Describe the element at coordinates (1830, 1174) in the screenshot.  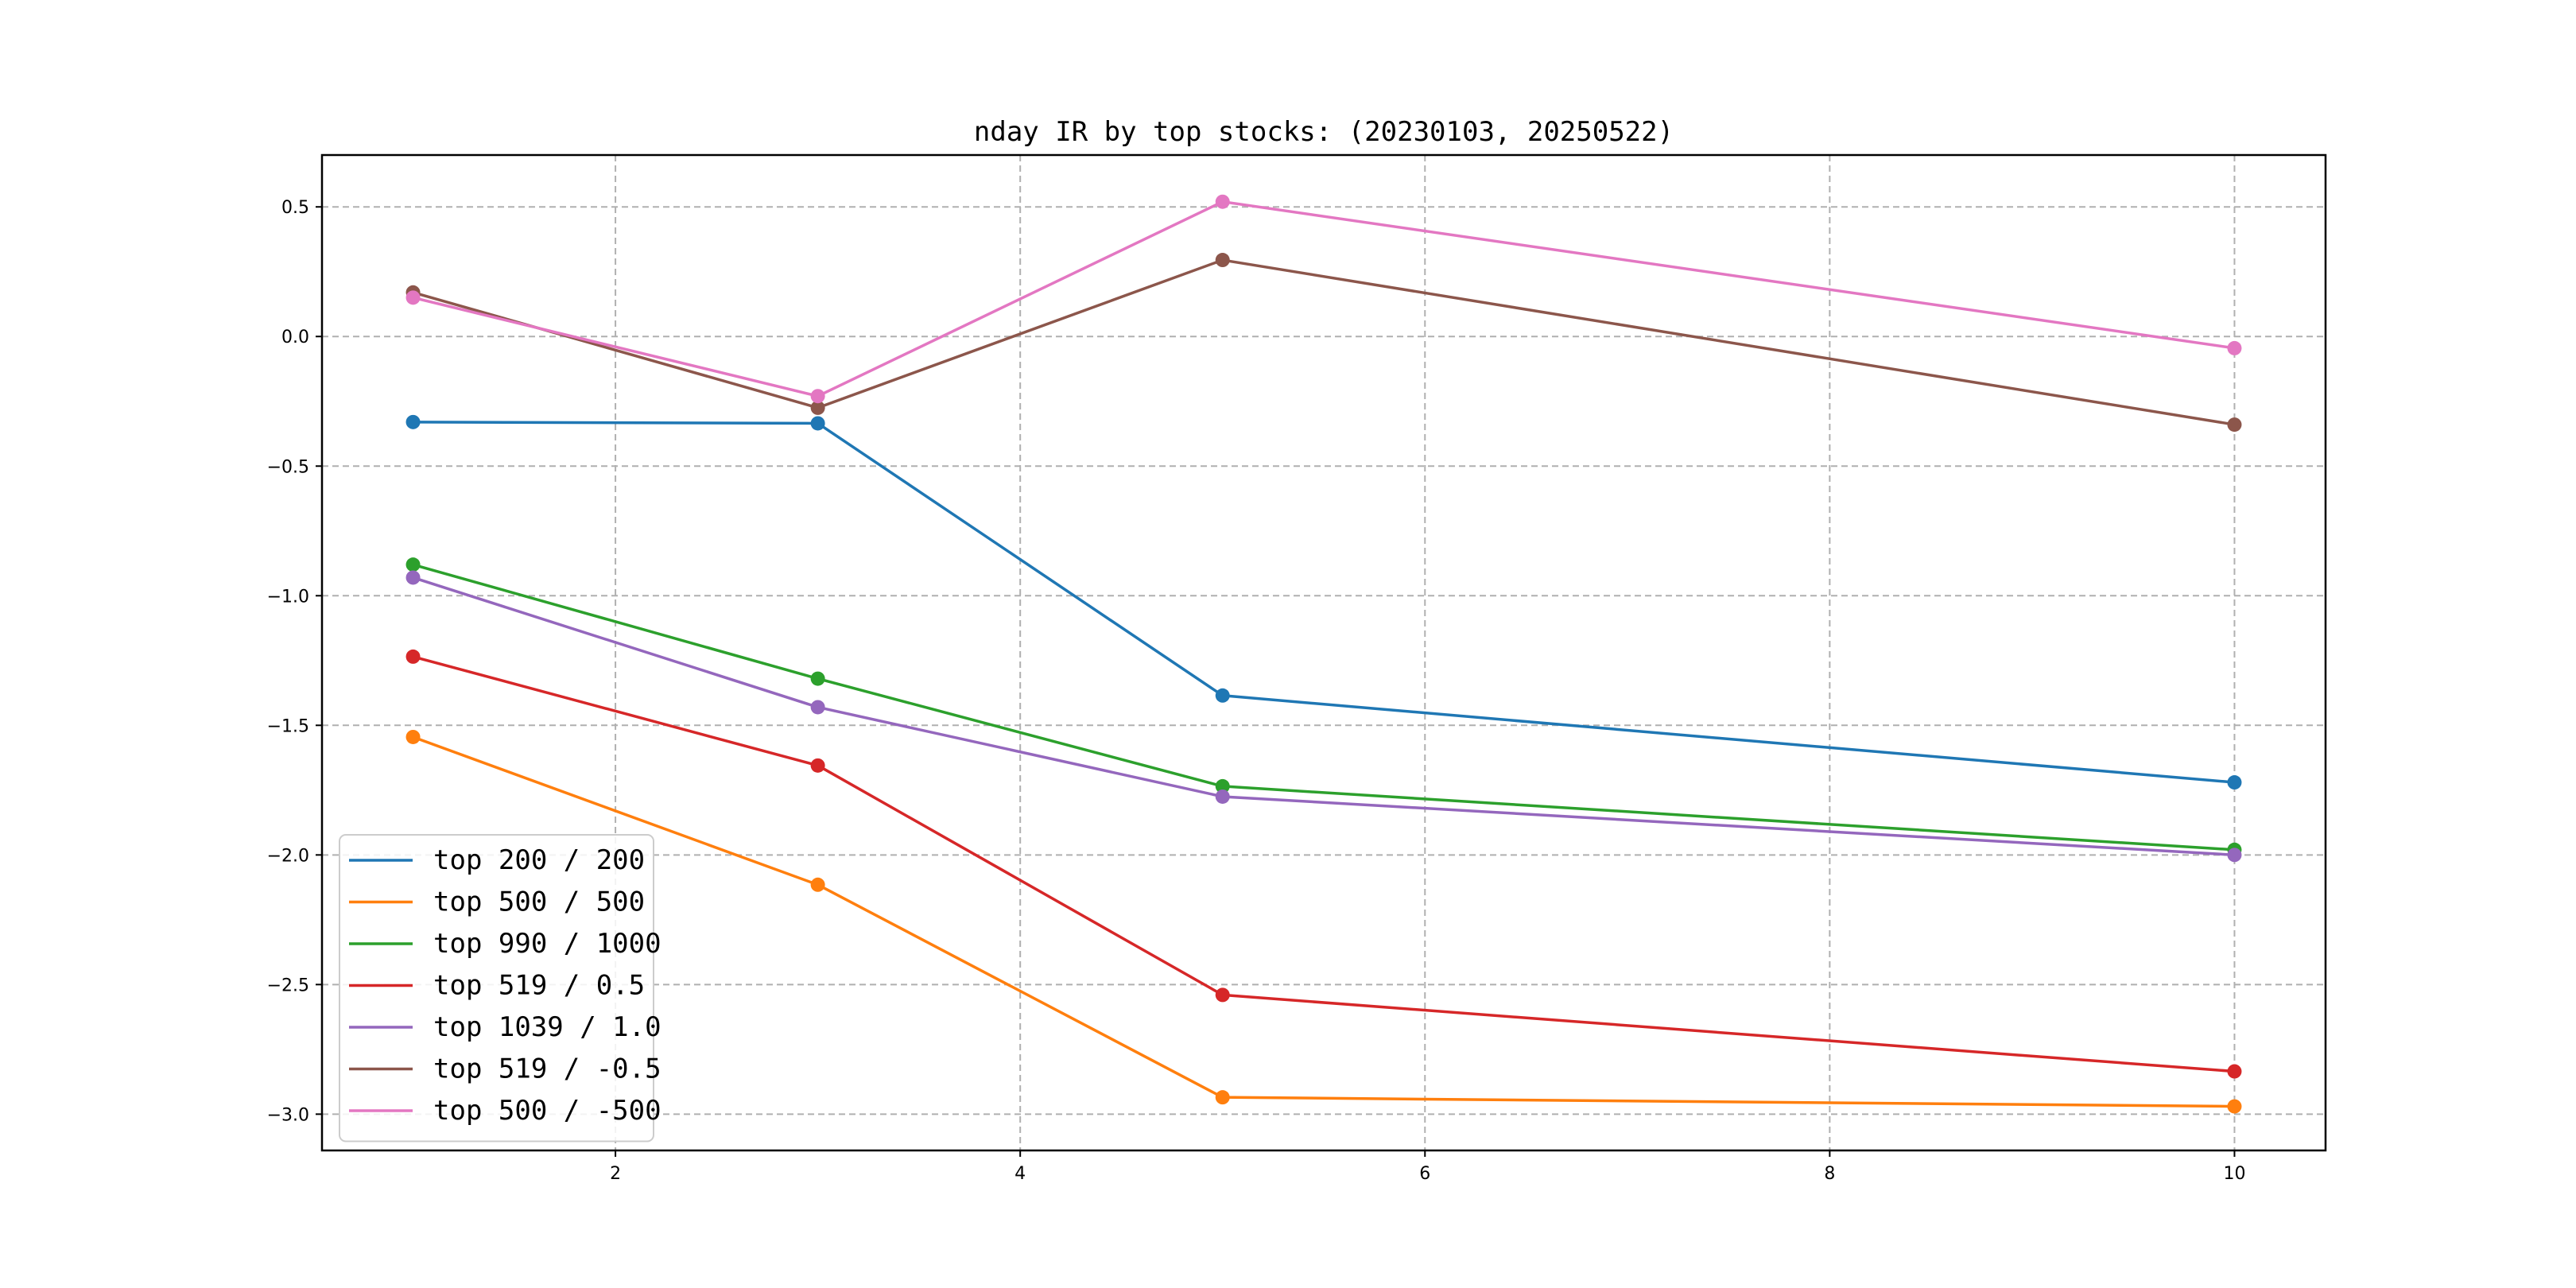
I see `x-tick-label: 8` at that location.